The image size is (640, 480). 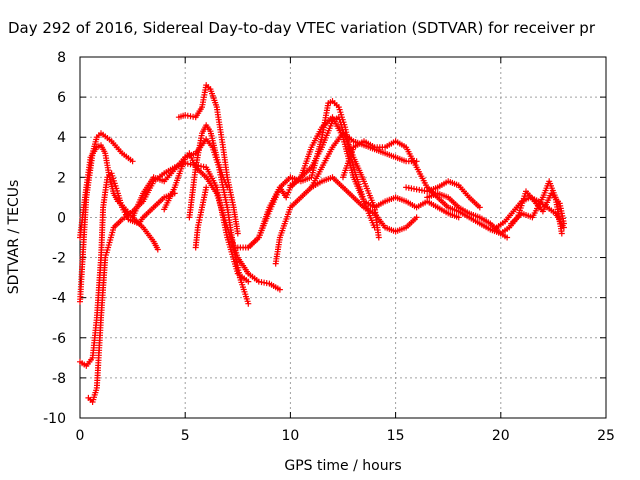 I want to click on y-tick-label: 2, so click(x=61, y=178).